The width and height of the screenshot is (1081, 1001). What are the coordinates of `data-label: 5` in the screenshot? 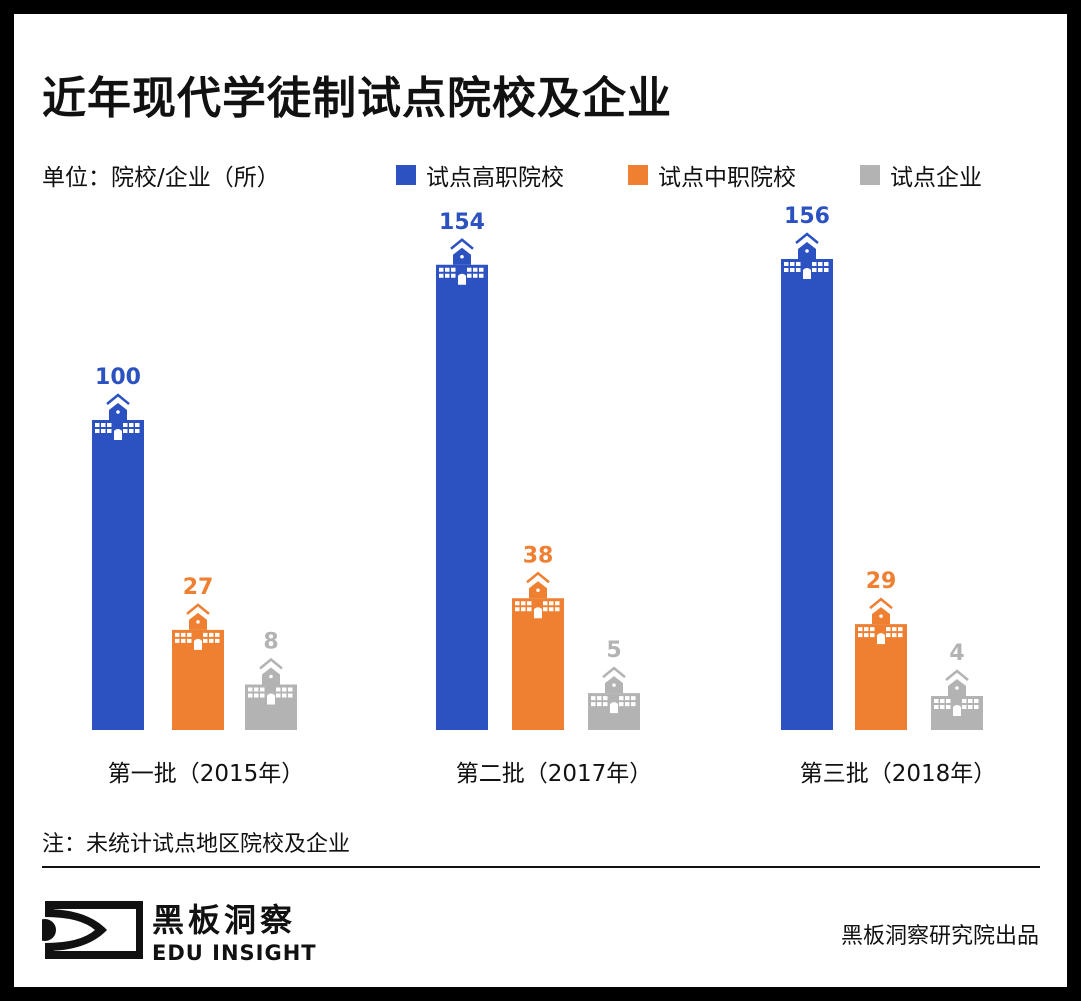 It's located at (613, 650).